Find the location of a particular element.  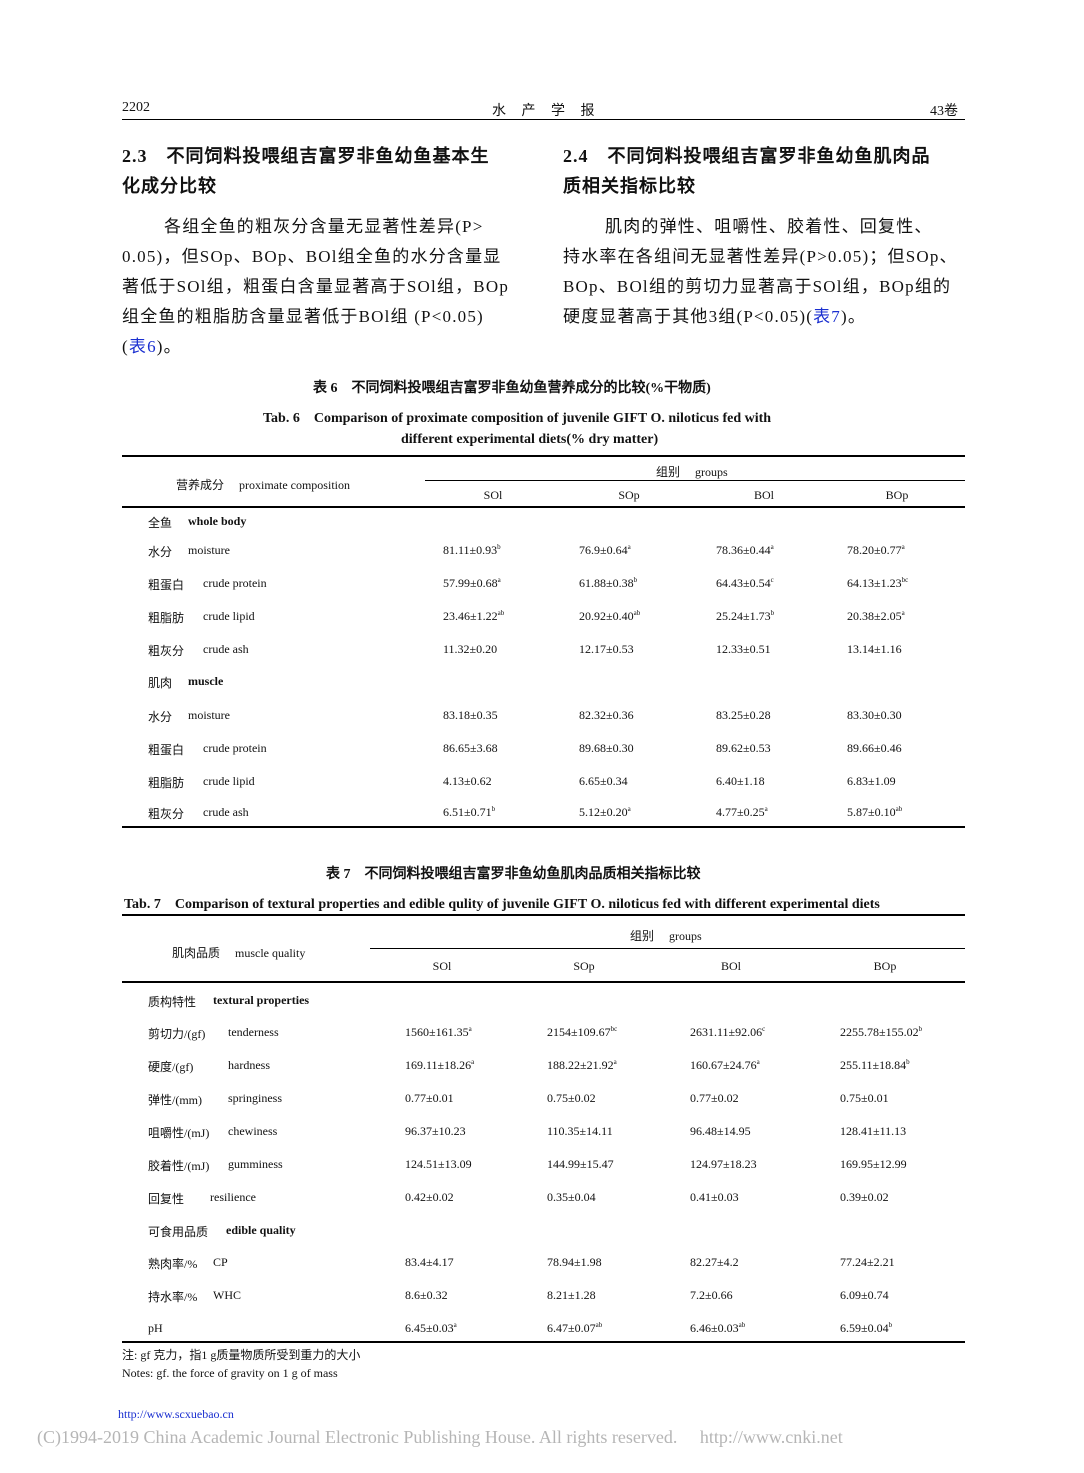

table-cell: 96.37±10.23 is located at coordinates (435, 1131).